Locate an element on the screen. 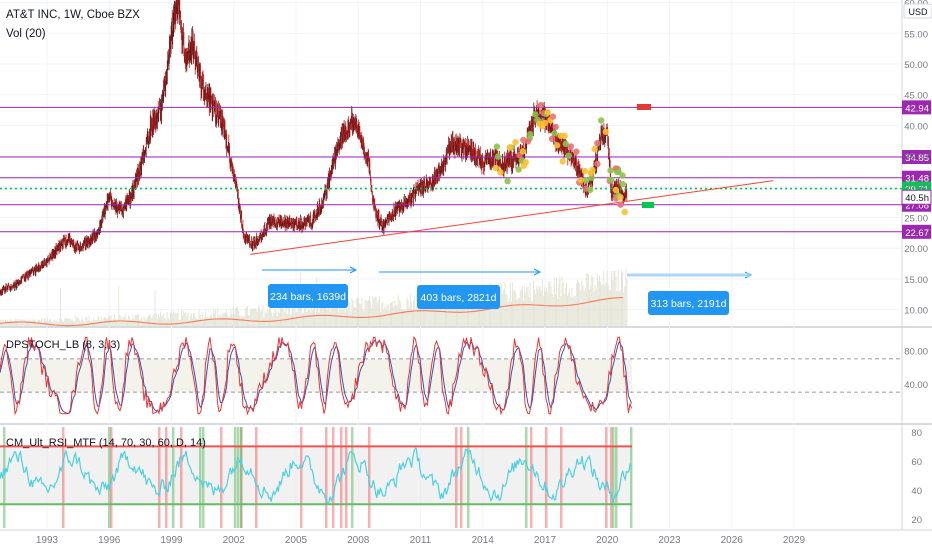 The image size is (932, 555). time-tick-label: 2014 is located at coordinates (483, 540).